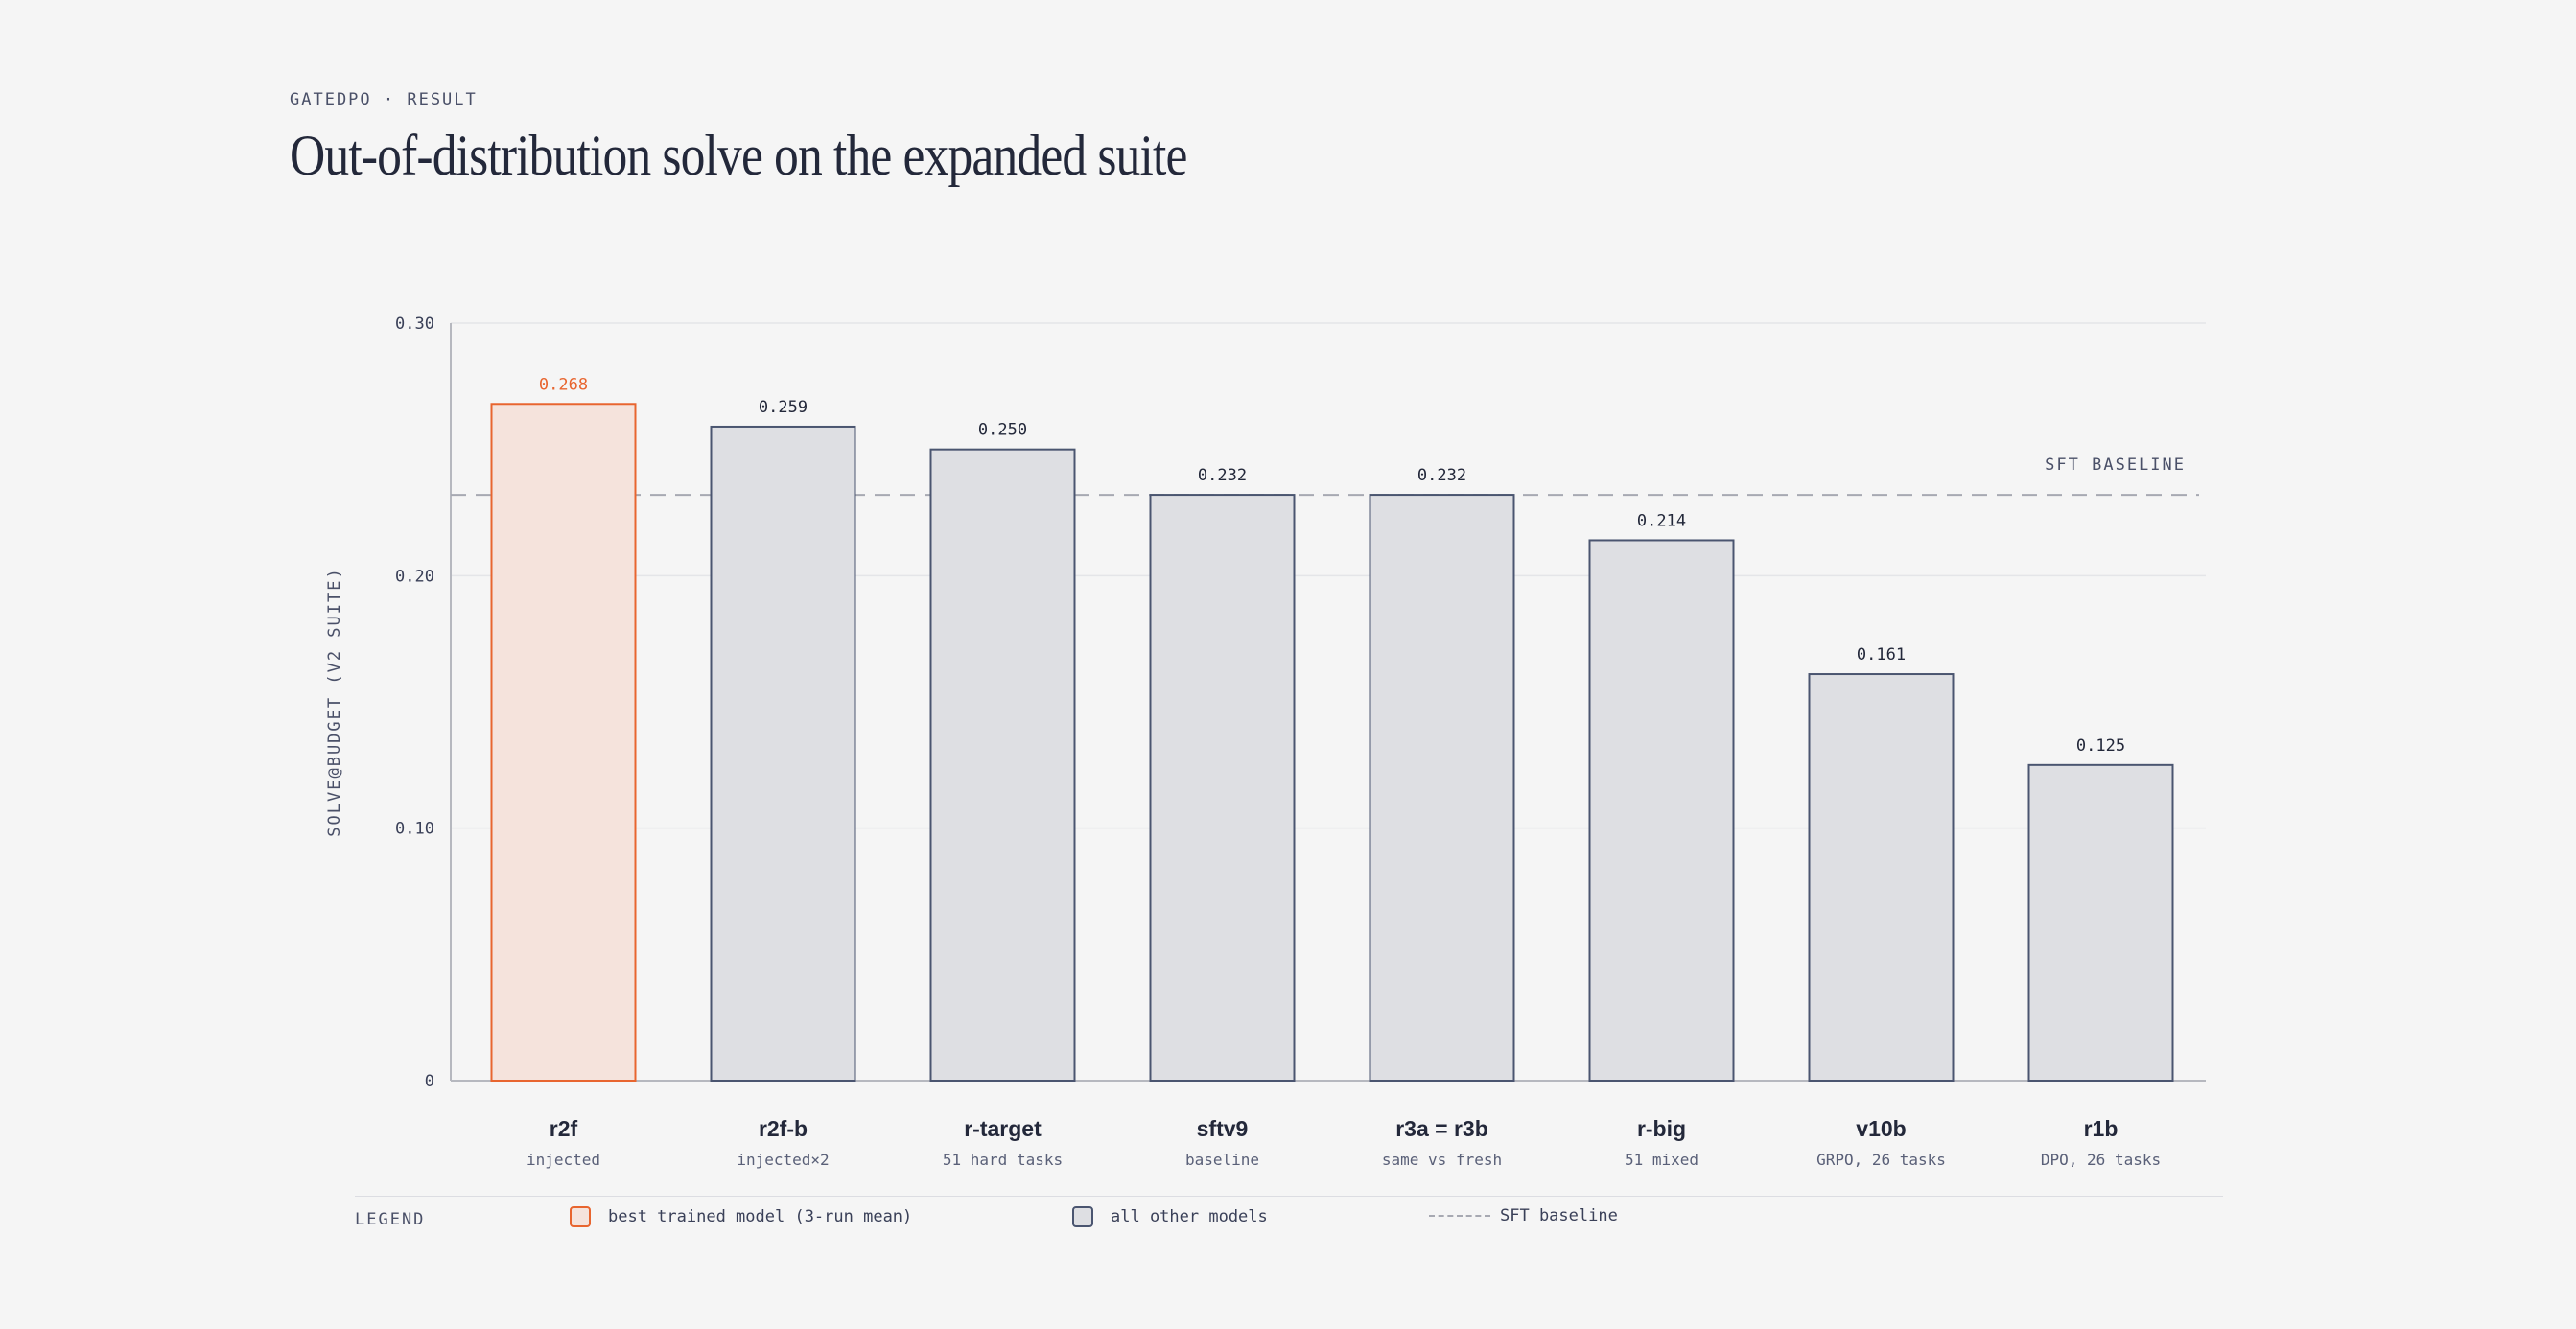  I want to click on y-tick-label: 0.20, so click(414, 576).